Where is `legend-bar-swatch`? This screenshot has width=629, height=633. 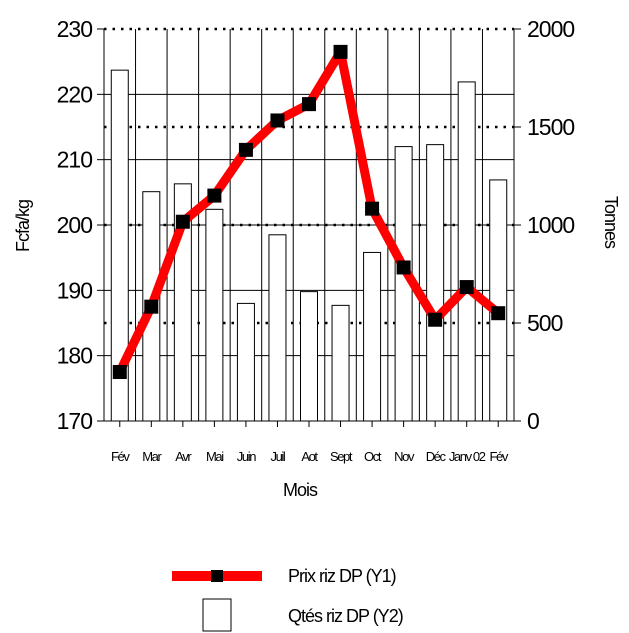 legend-bar-swatch is located at coordinates (217, 615).